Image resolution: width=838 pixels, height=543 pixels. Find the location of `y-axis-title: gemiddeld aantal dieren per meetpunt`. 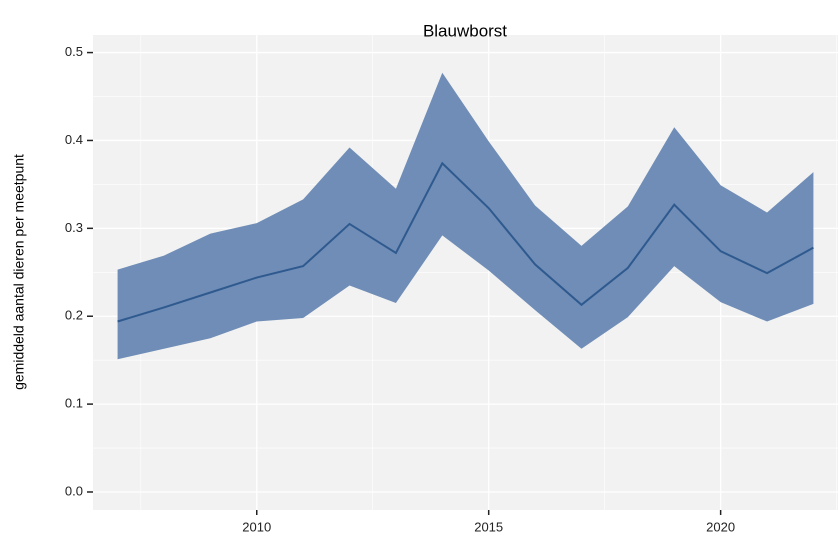

y-axis-title: gemiddeld aantal dieren per meetpunt is located at coordinates (19, 272).